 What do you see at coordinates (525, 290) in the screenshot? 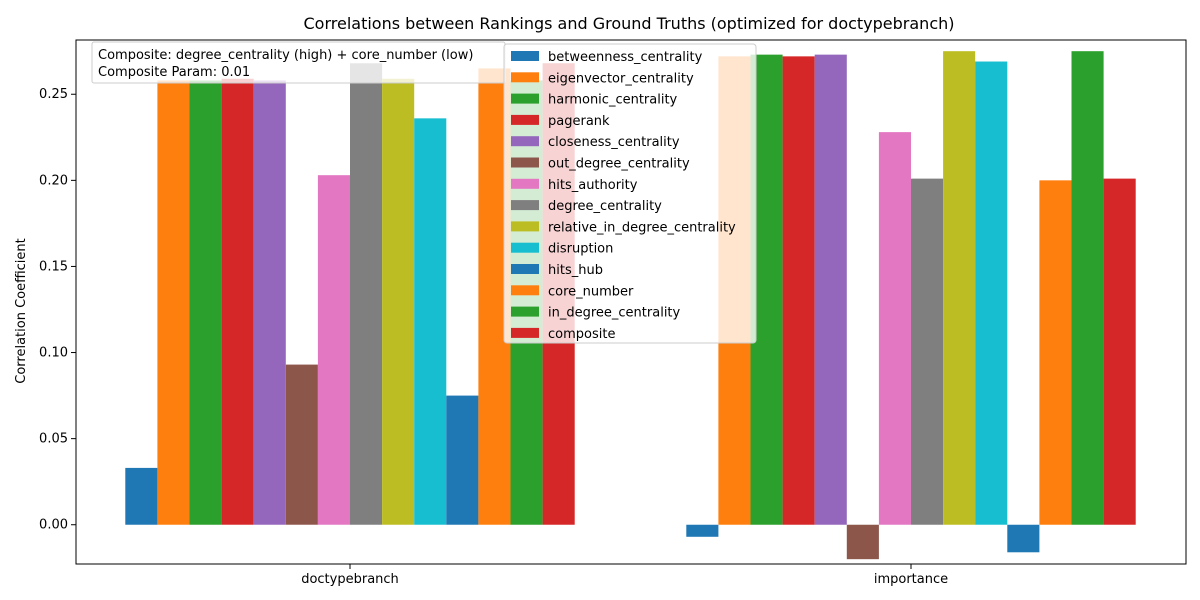
I see `legend-swatch-core_number` at bounding box center [525, 290].